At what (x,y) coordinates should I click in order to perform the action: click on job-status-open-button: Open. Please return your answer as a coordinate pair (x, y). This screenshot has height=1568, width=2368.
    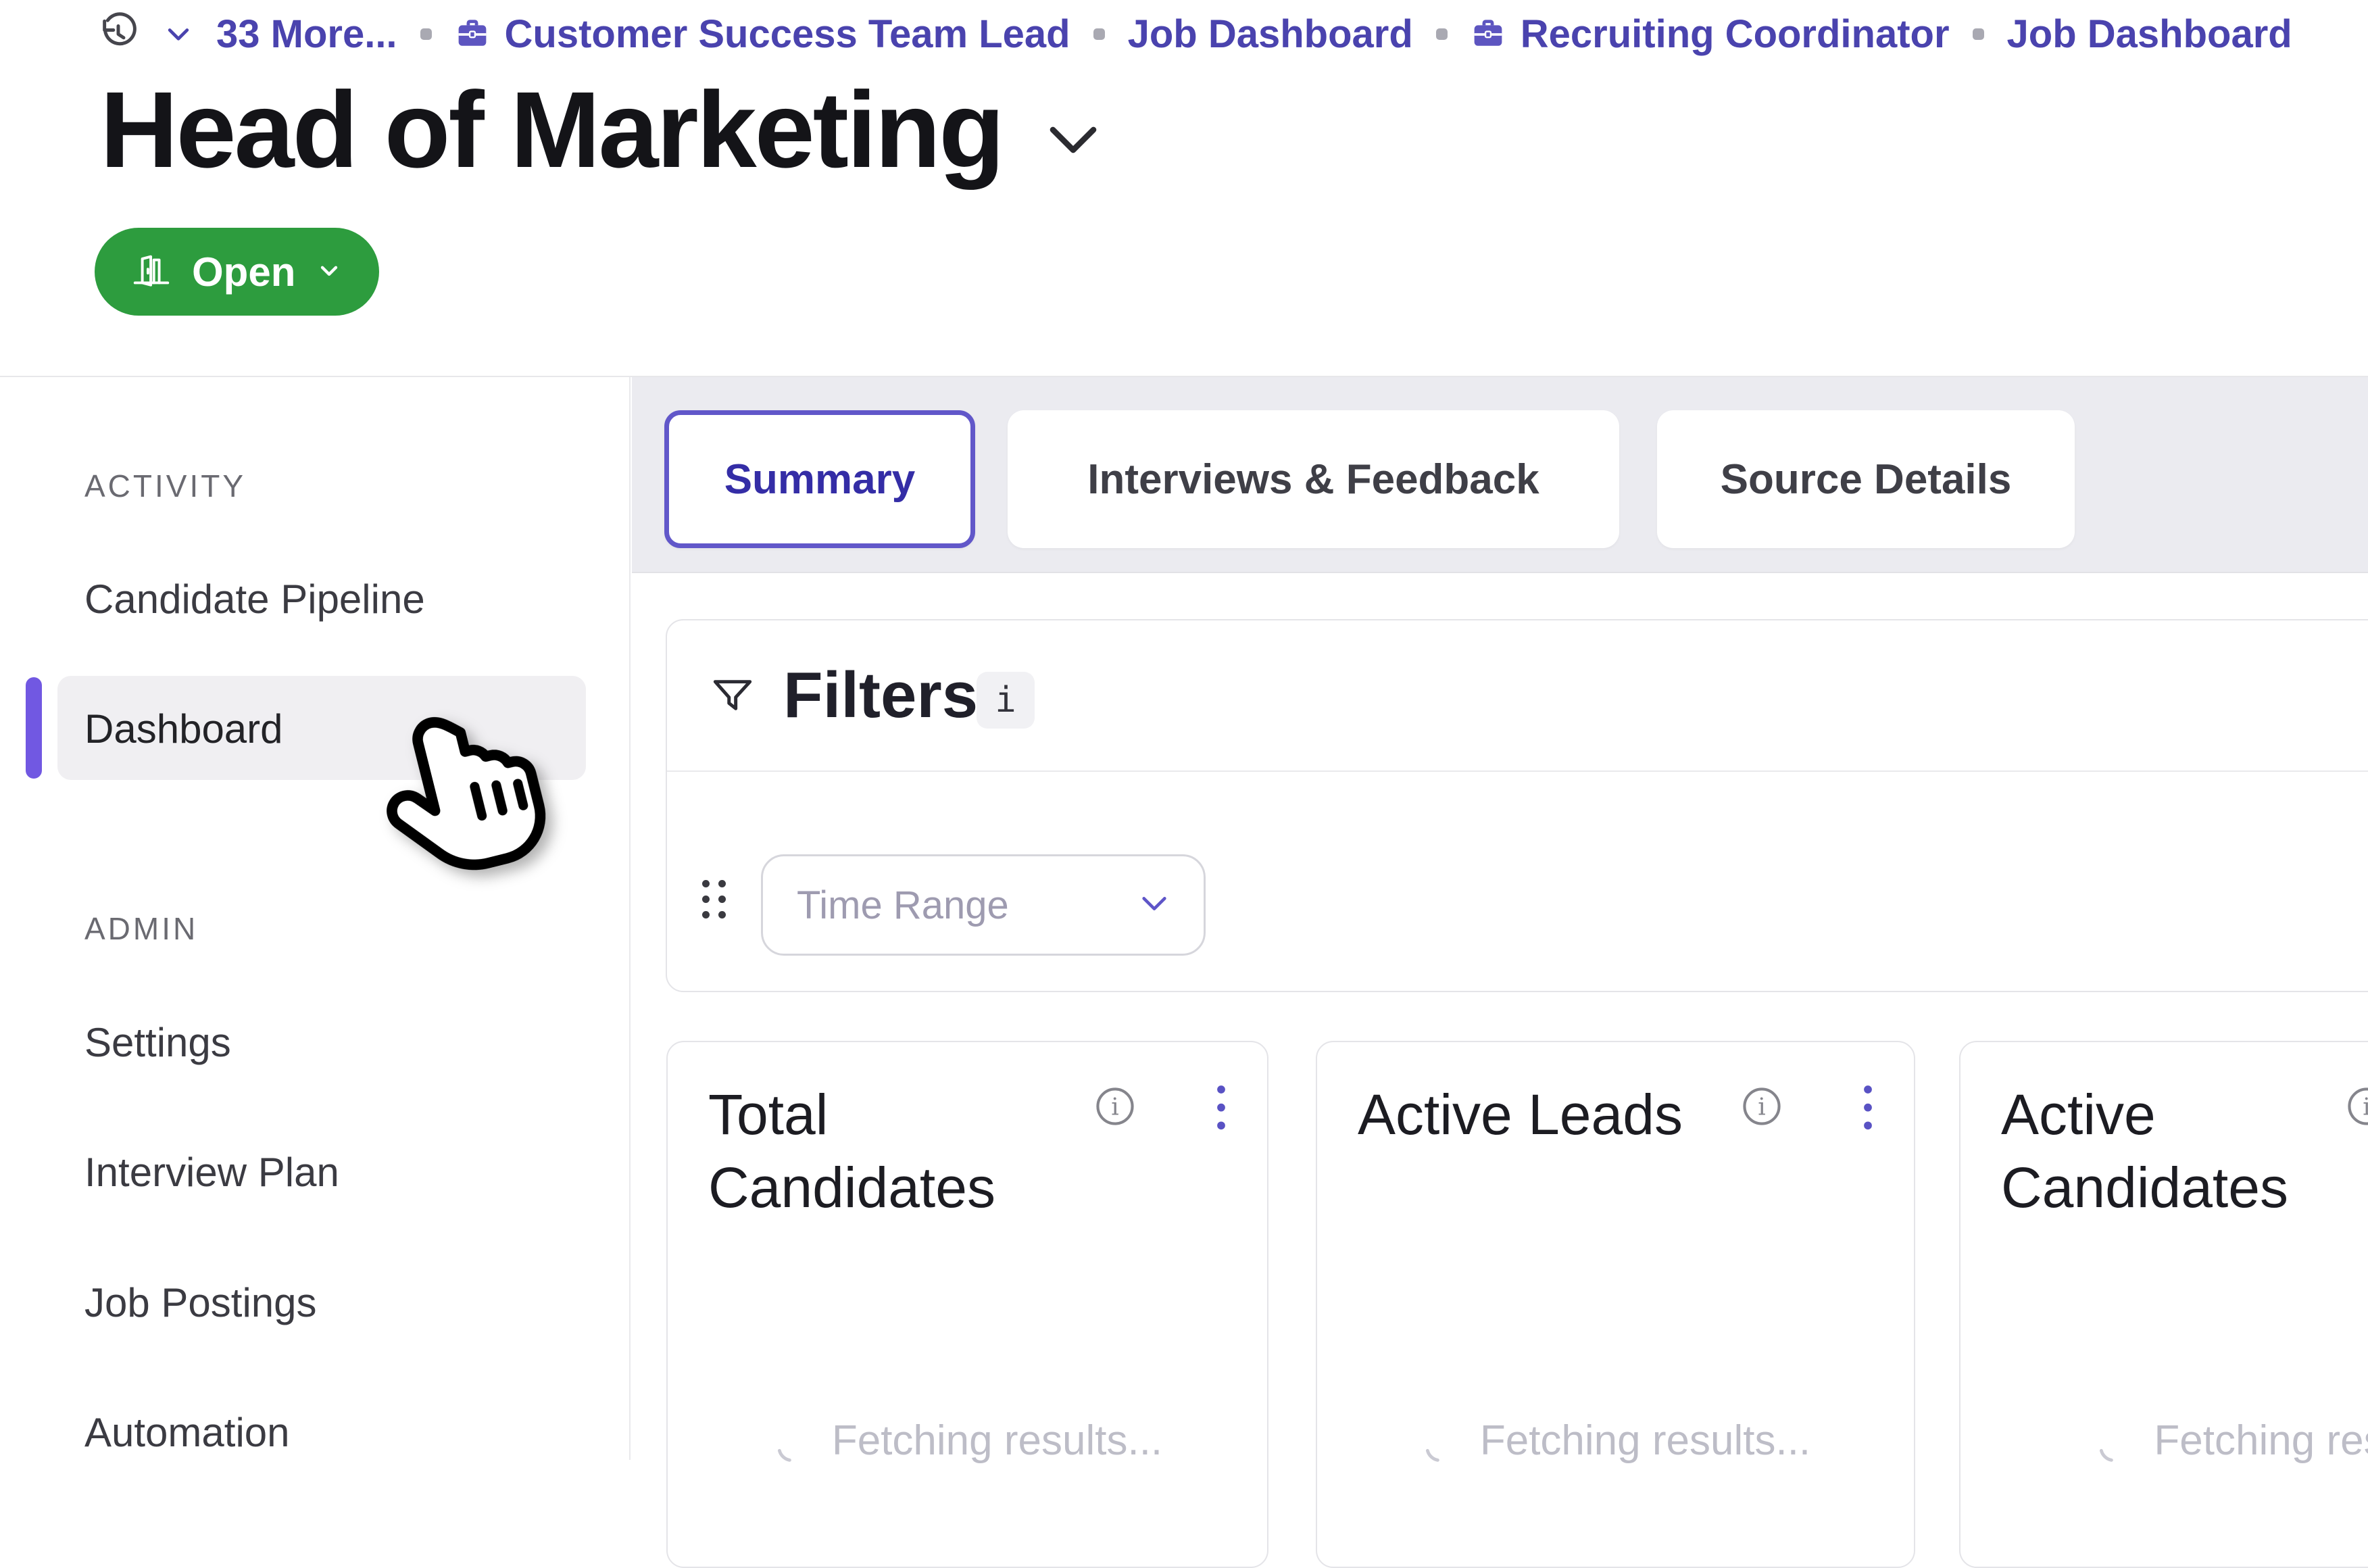
    Looking at the image, I should click on (237, 272).